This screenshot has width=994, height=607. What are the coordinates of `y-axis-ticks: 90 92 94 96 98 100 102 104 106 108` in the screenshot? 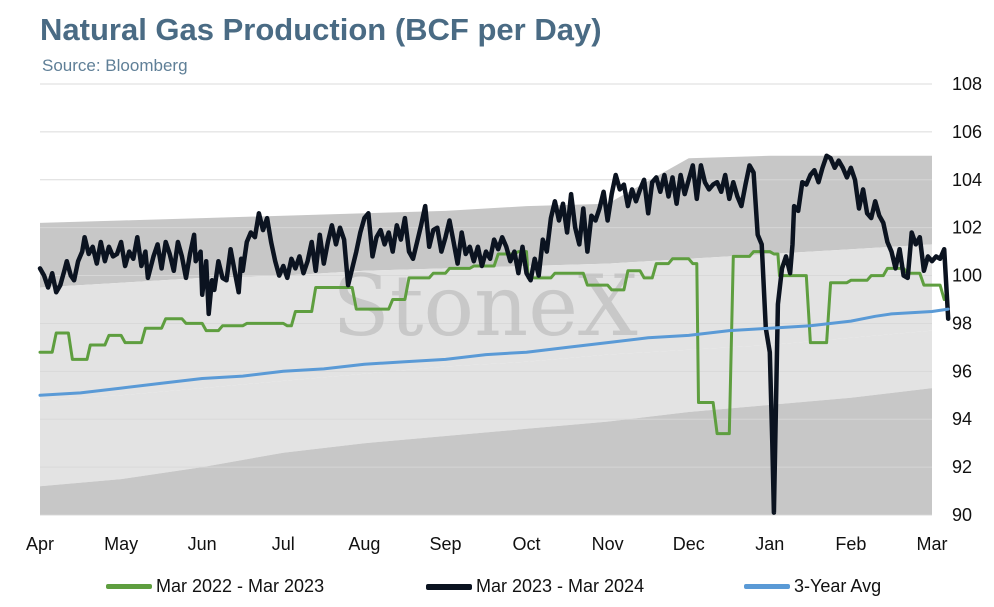 It's located at (967, 299).